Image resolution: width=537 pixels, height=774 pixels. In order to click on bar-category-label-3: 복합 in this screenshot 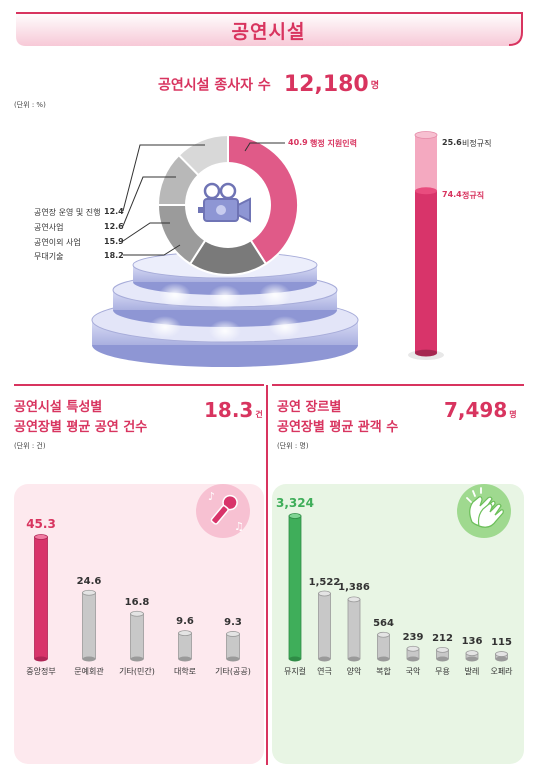, I will do `click(383, 671)`.